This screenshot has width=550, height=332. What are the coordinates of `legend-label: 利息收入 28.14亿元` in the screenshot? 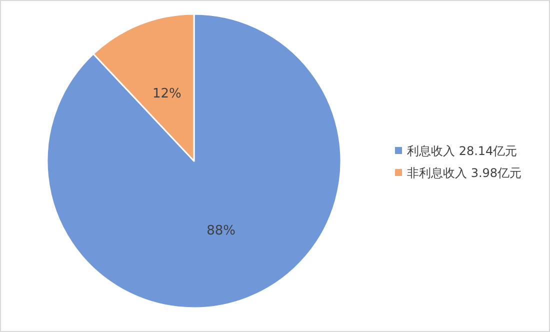 It's located at (462, 151).